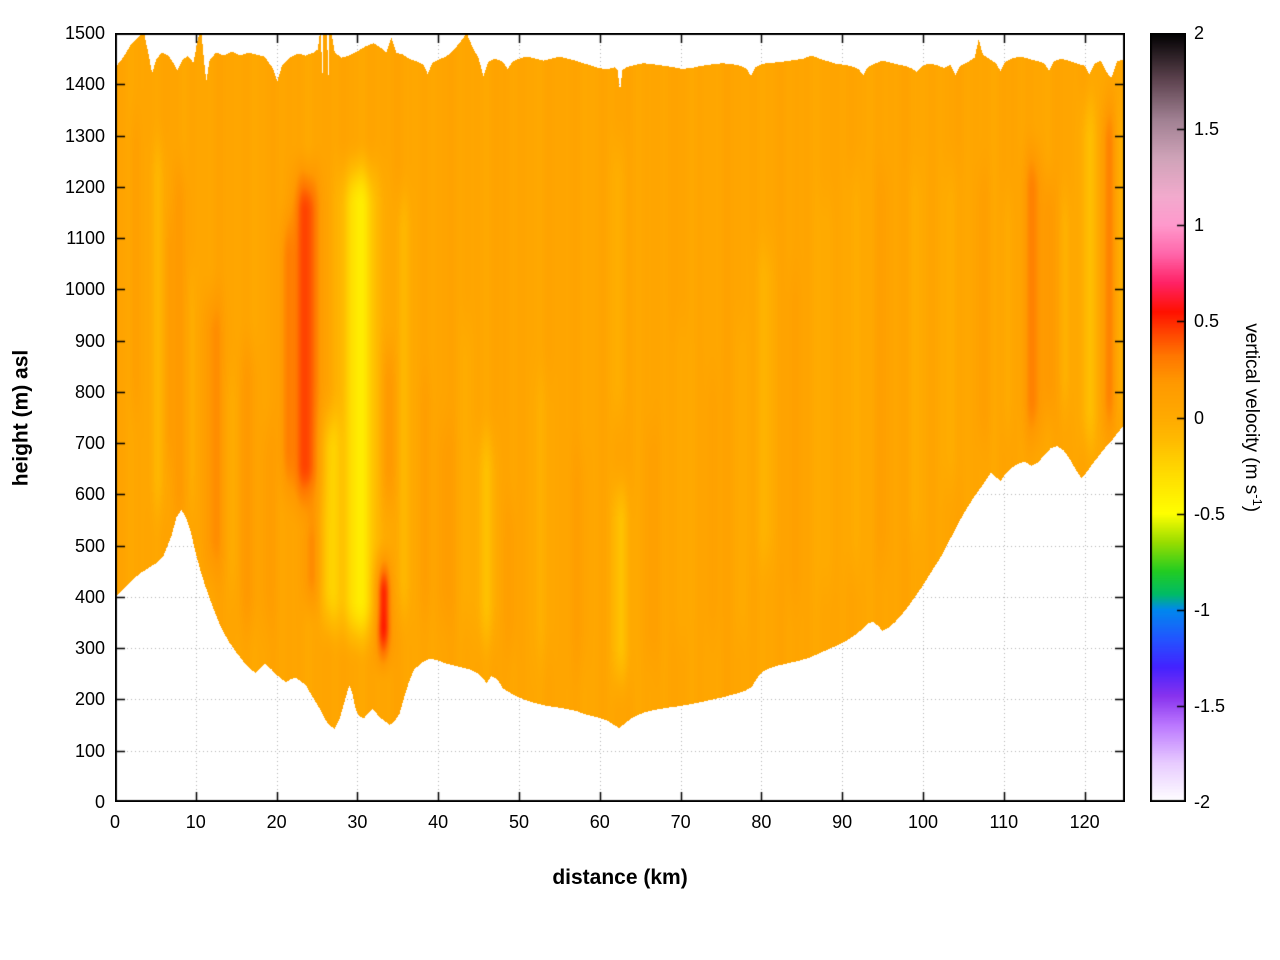  What do you see at coordinates (923, 822) in the screenshot?
I see `x-tick-label: 100` at bounding box center [923, 822].